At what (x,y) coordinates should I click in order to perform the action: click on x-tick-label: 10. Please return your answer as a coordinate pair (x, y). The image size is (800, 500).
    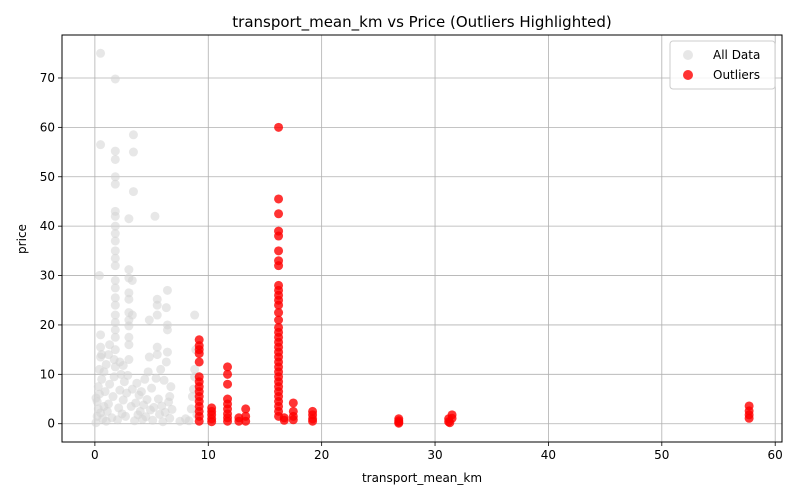
    Looking at the image, I should click on (208, 455).